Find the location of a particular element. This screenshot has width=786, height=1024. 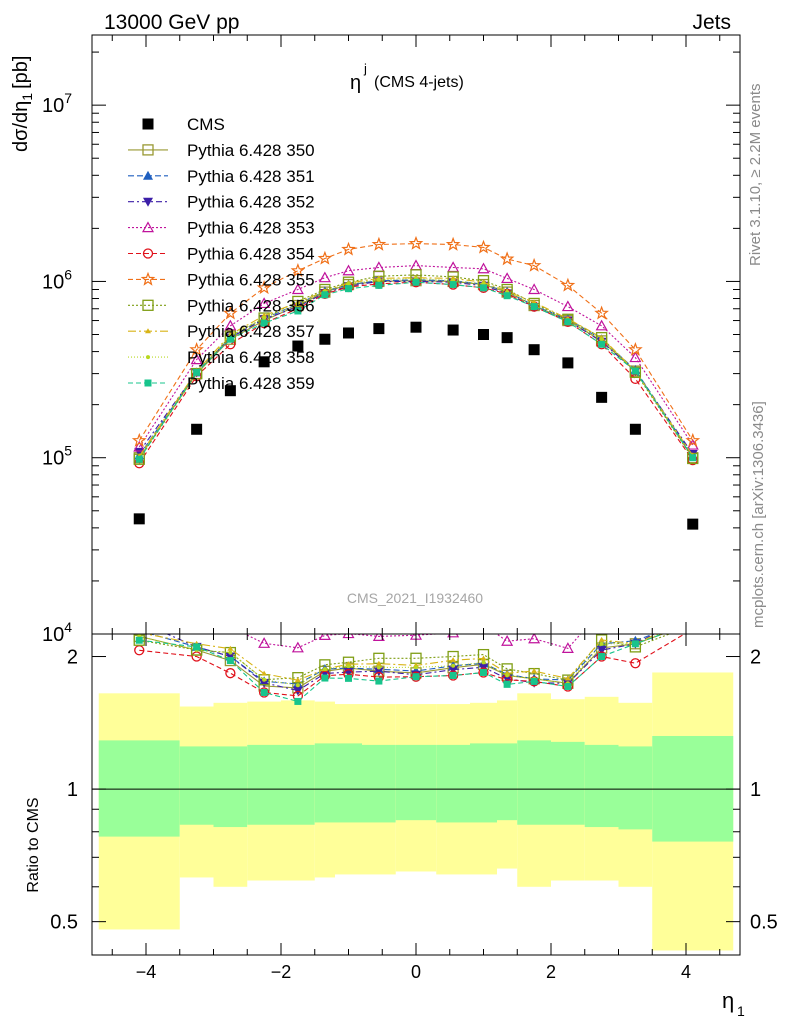

analysis-watermark: CMS_2021_I1932460 is located at coordinates (415, 598).